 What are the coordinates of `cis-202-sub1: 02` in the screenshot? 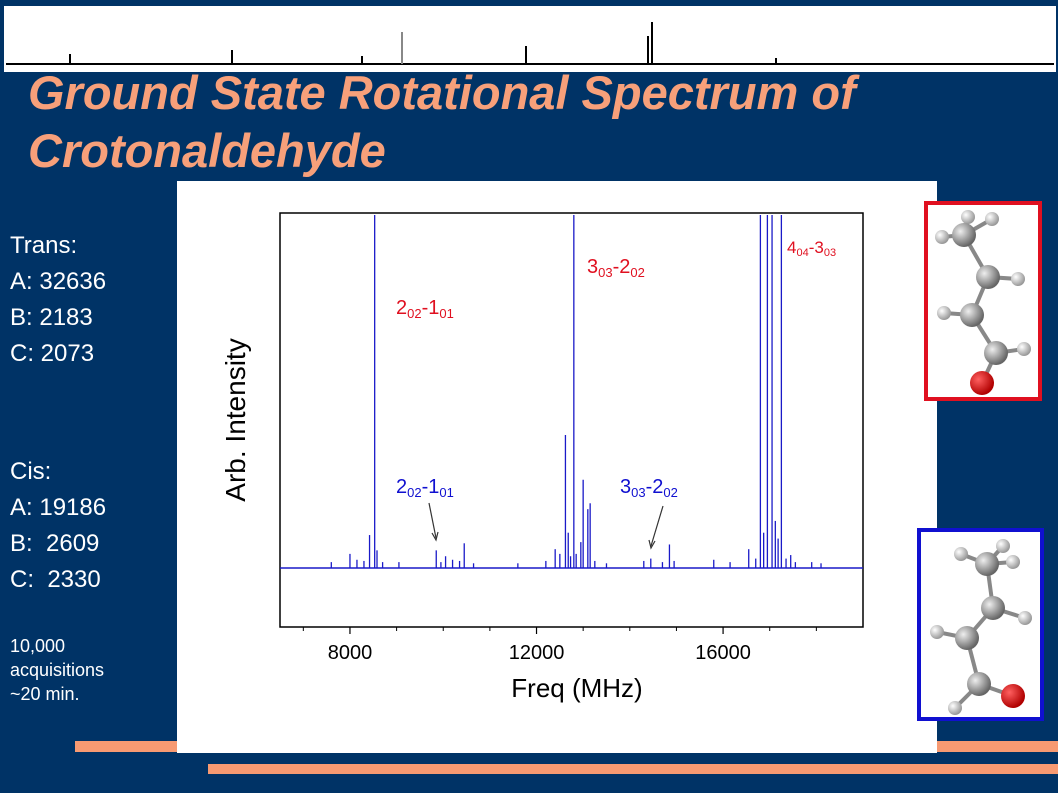 It's located at (414, 492).